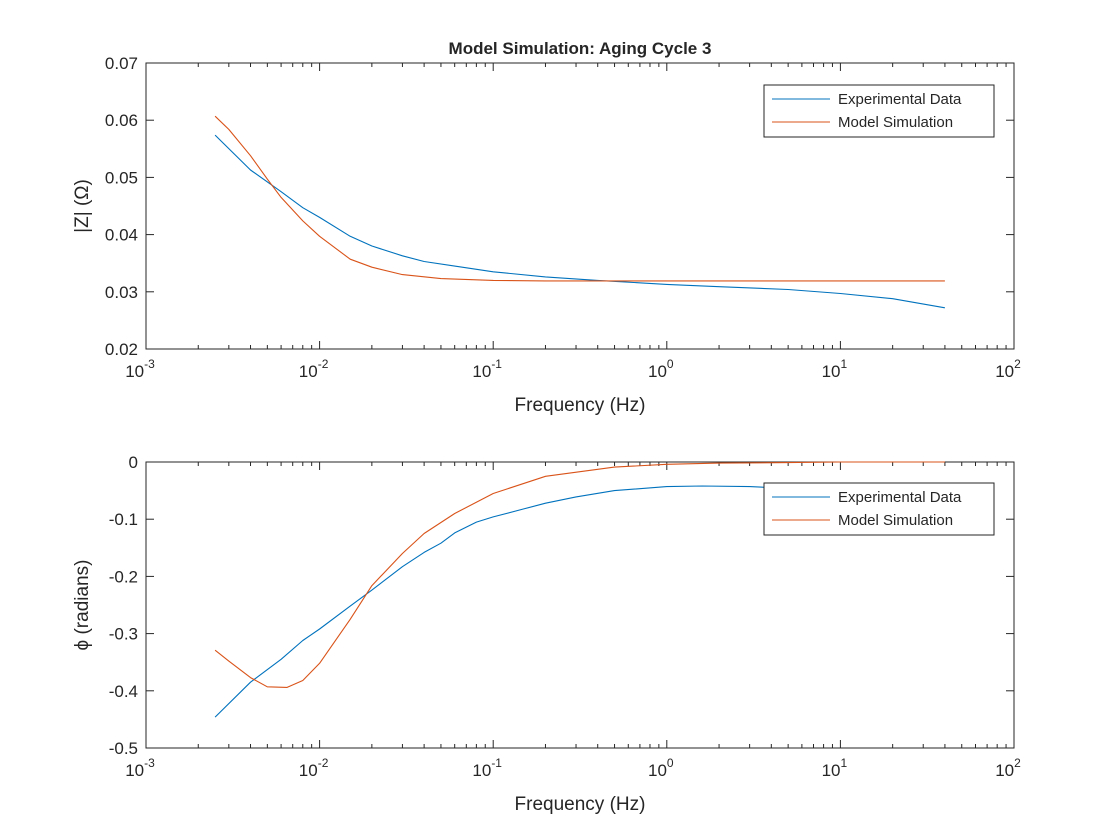 The height and width of the screenshot is (840, 1120). What do you see at coordinates (123, 748) in the screenshot?
I see `y-tick-label: -0.5` at bounding box center [123, 748].